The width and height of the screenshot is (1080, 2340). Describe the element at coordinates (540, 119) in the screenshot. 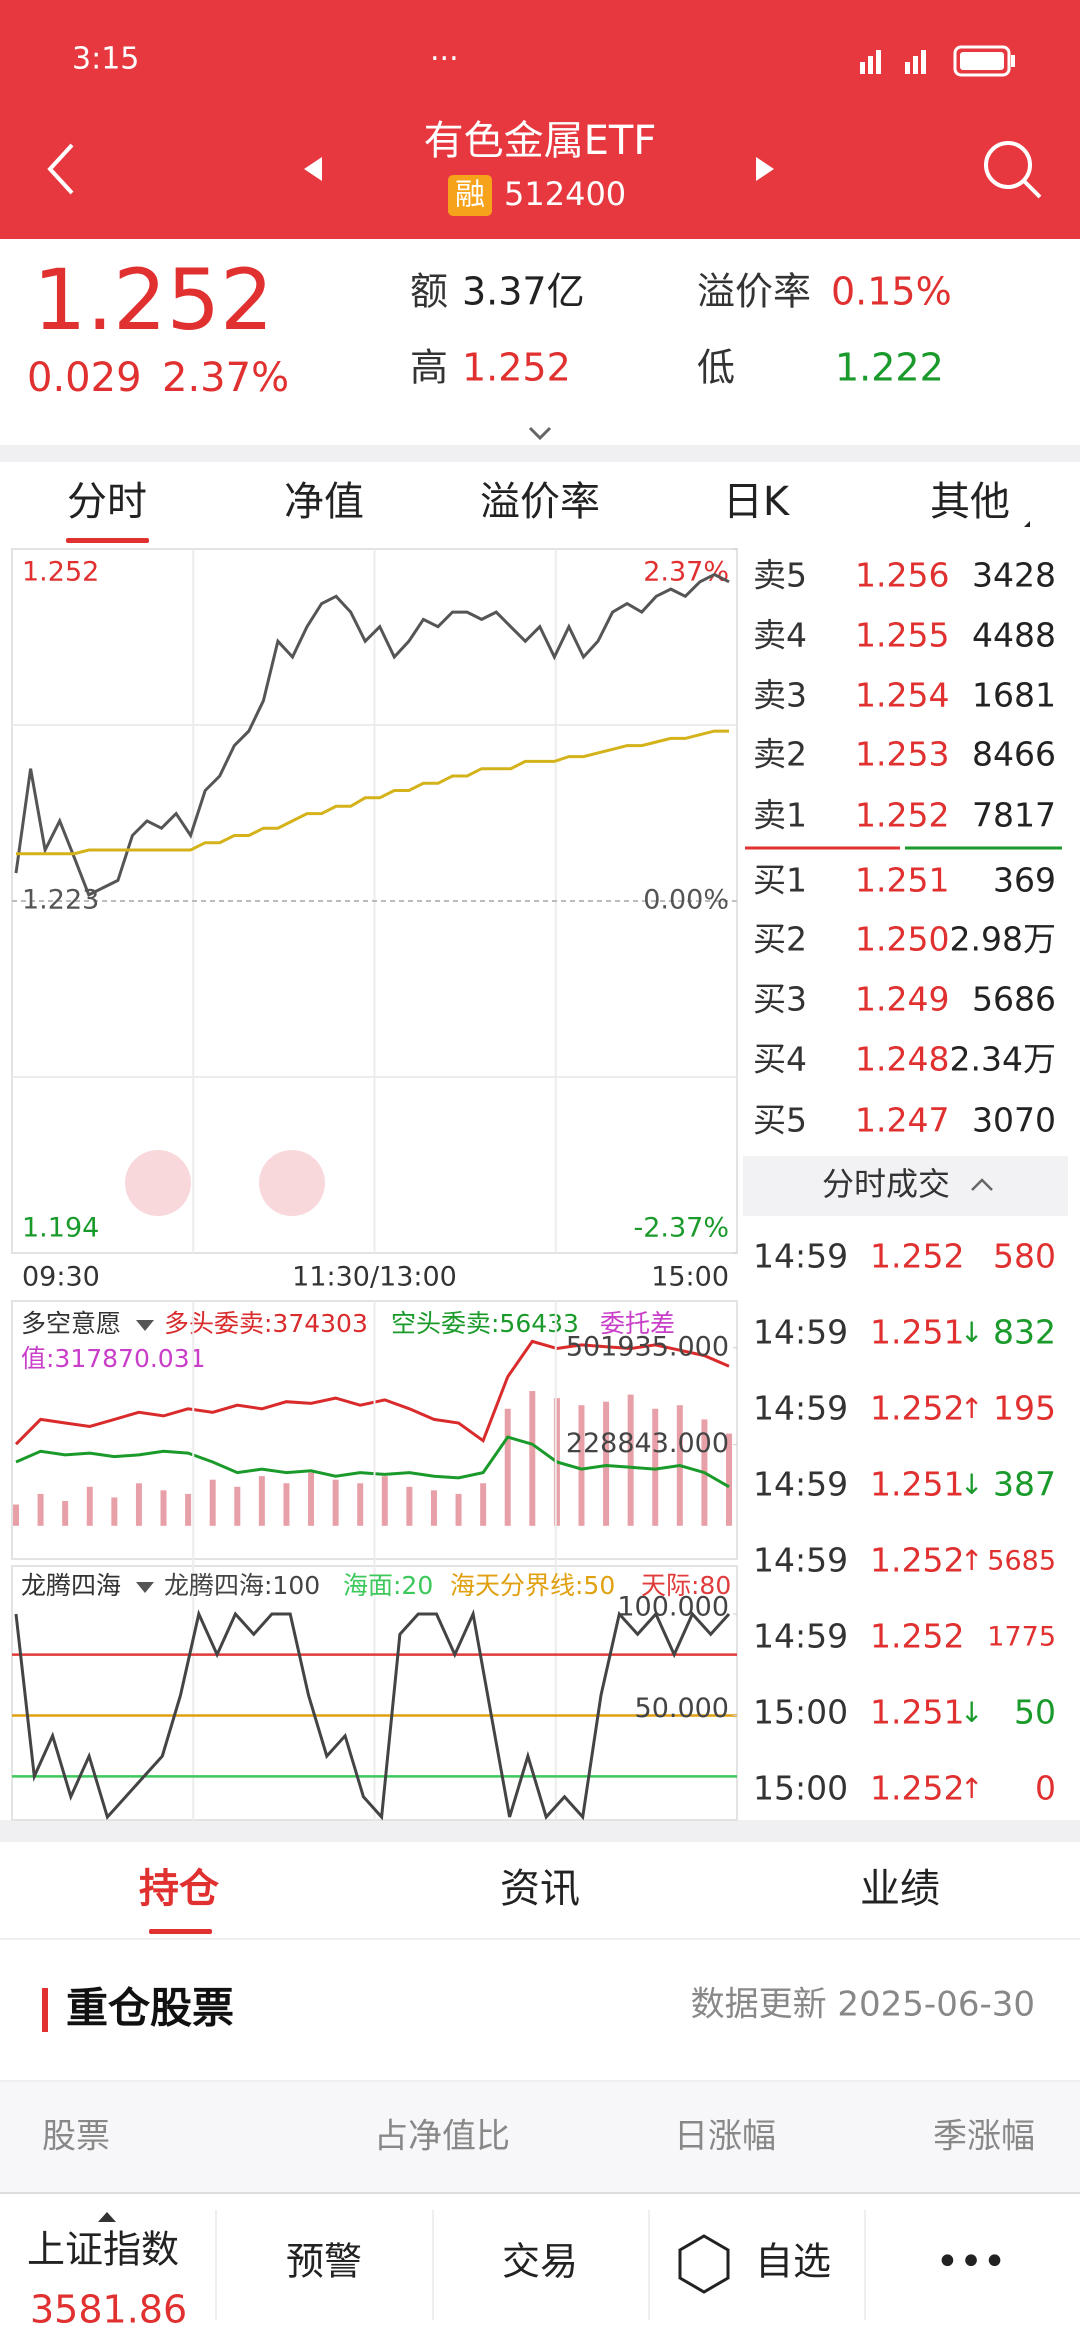

I see `header-bg` at that location.